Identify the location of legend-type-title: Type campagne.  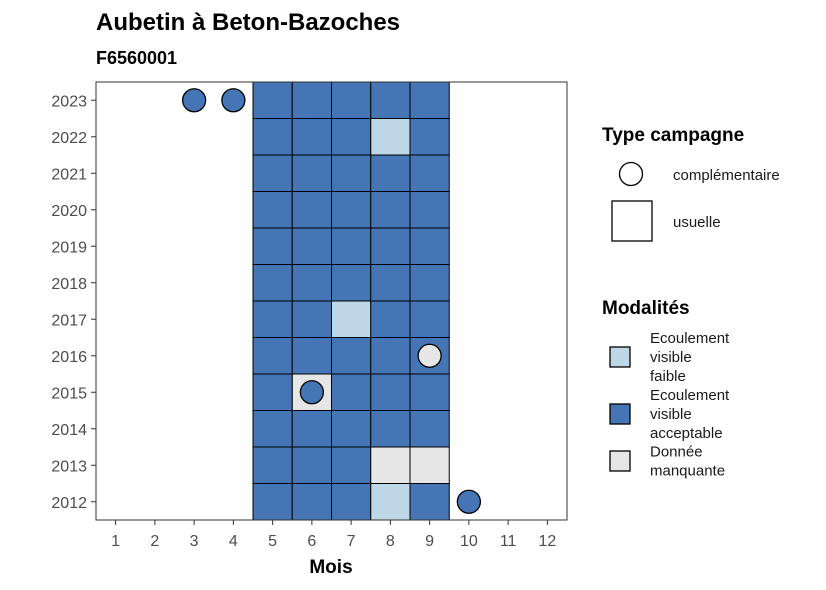
(673, 135).